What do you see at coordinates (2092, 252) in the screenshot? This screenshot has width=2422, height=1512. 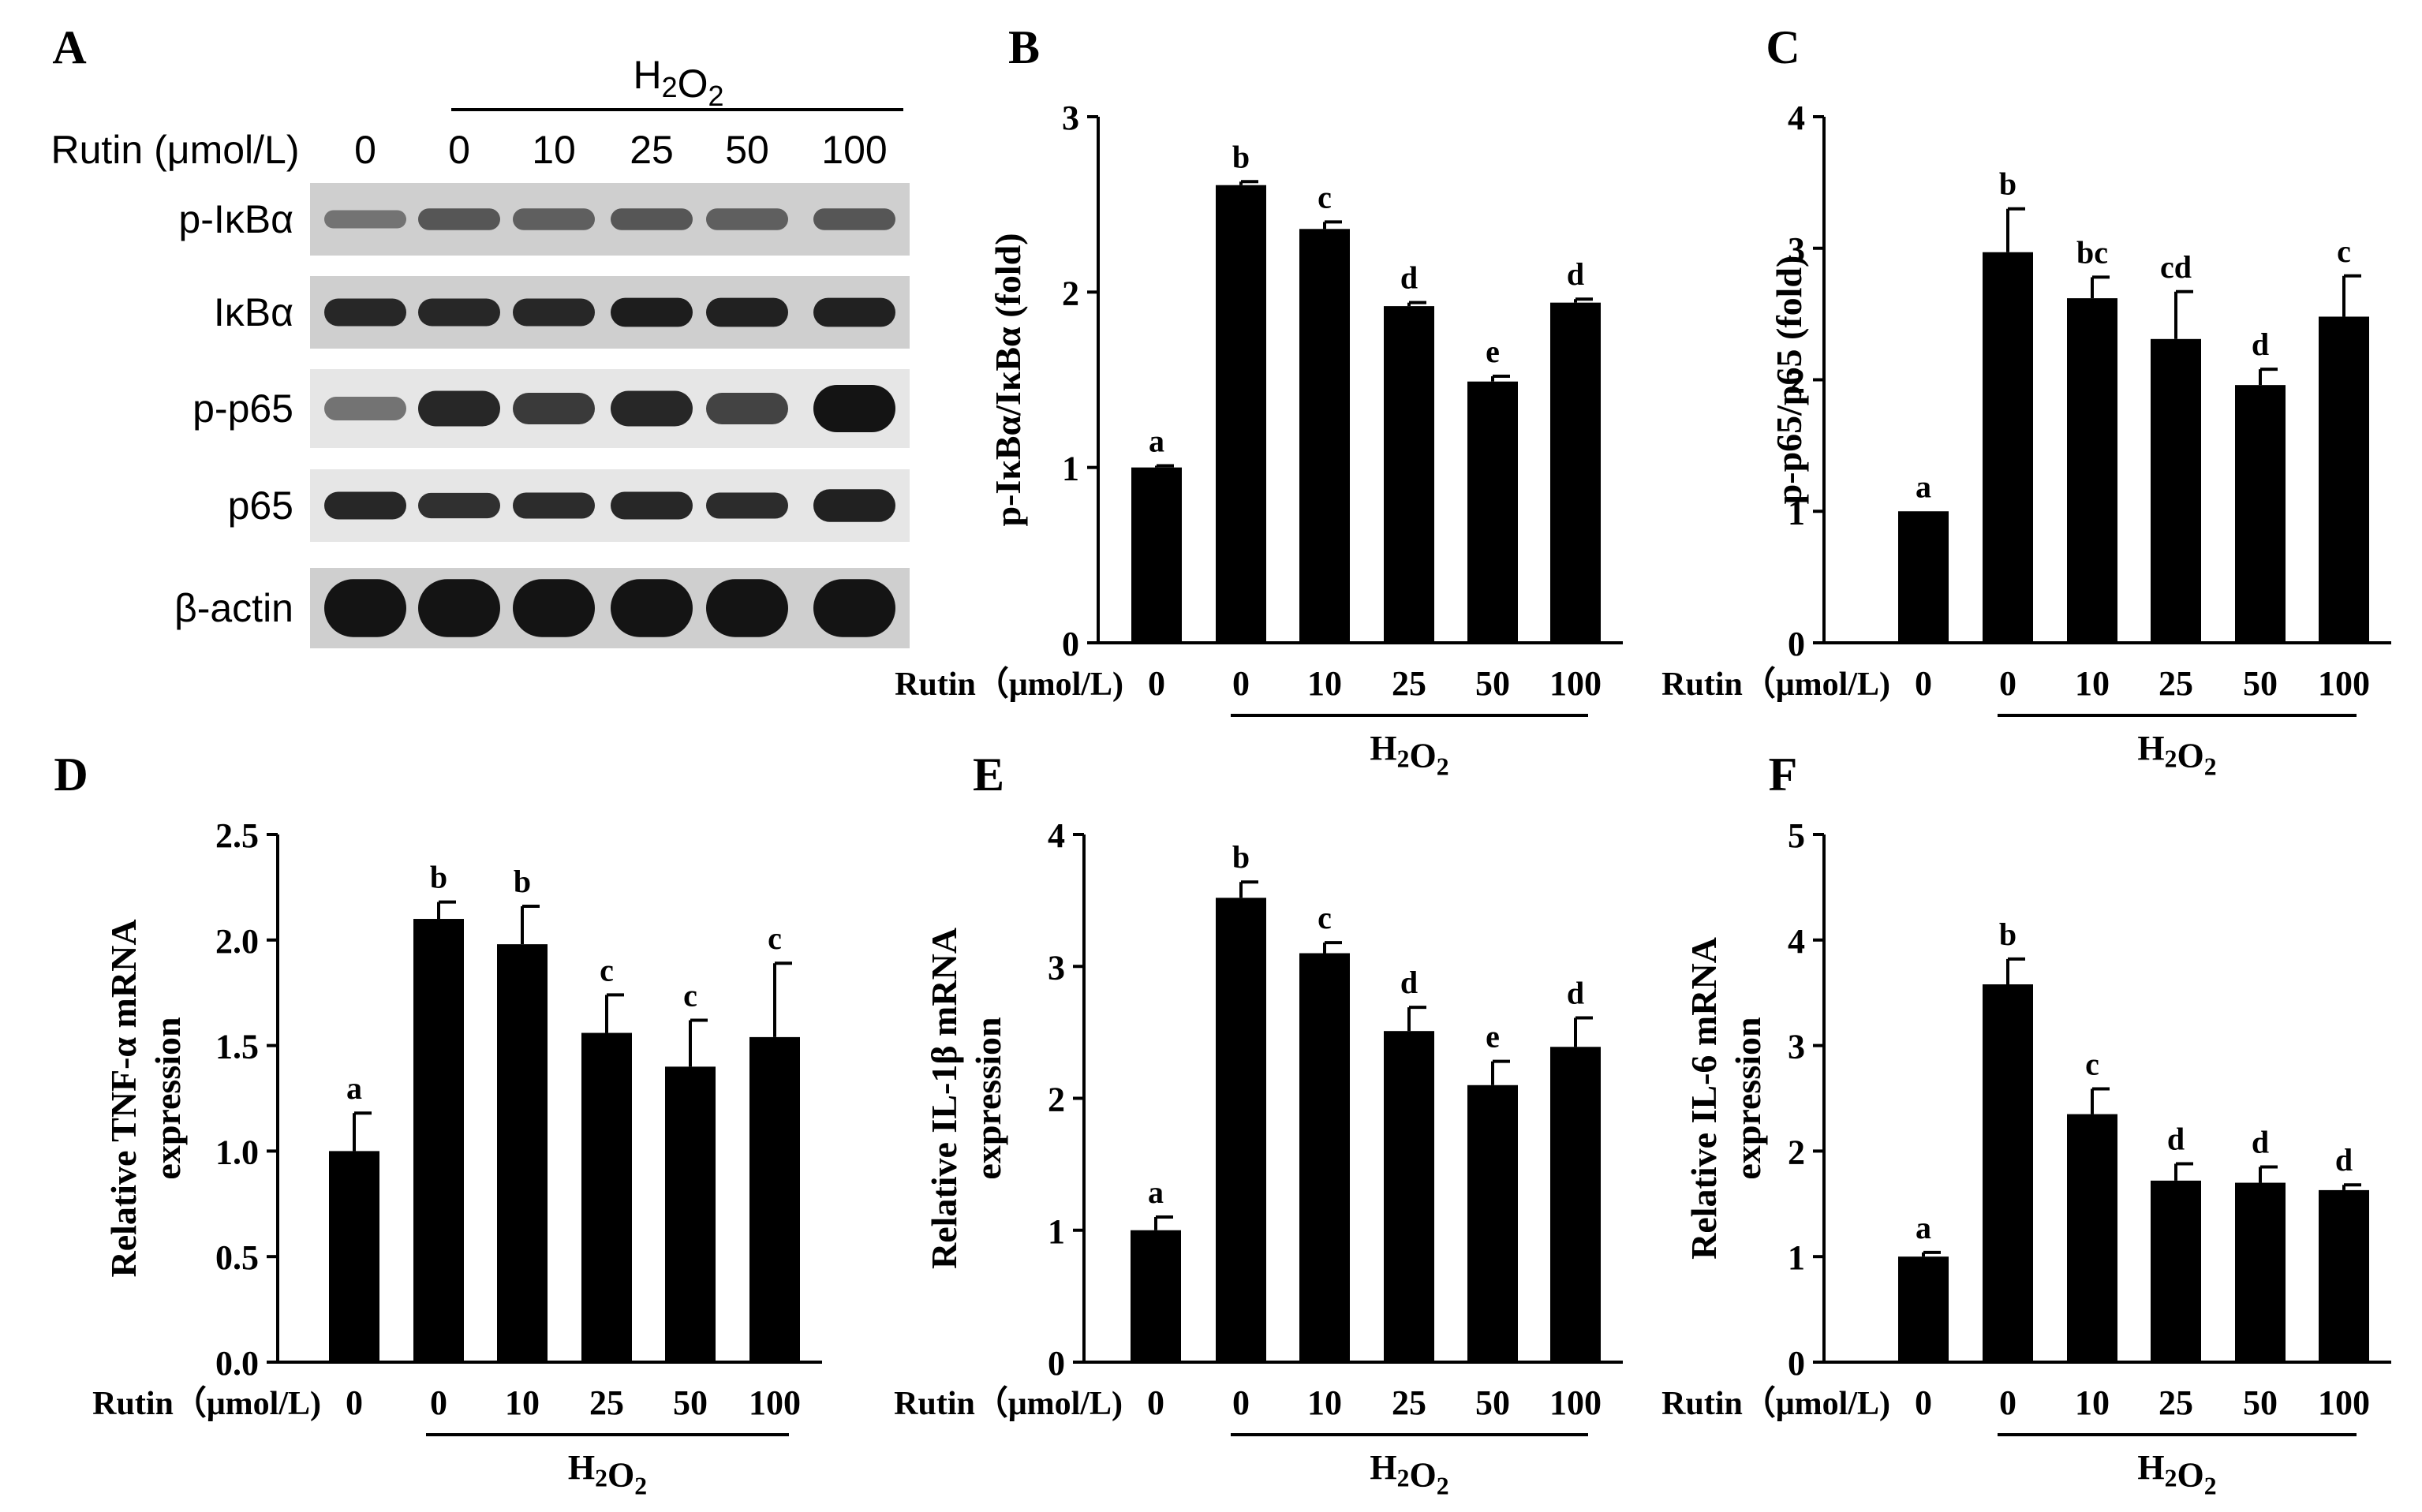 I see `significance-letter: bc` at bounding box center [2092, 252].